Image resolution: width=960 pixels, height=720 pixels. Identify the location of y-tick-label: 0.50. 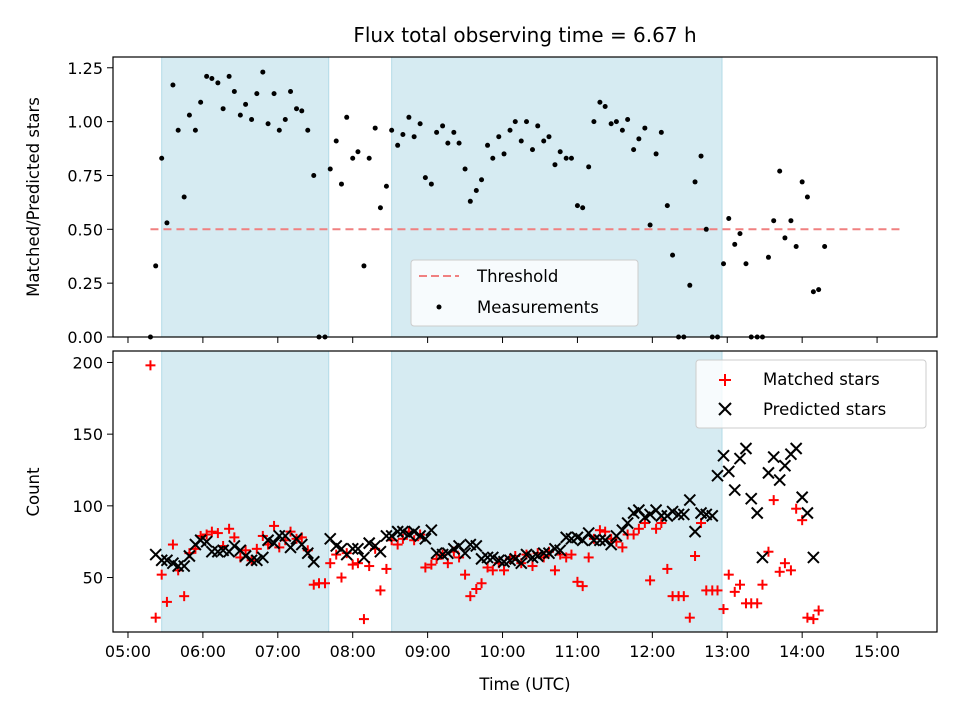
(85, 229).